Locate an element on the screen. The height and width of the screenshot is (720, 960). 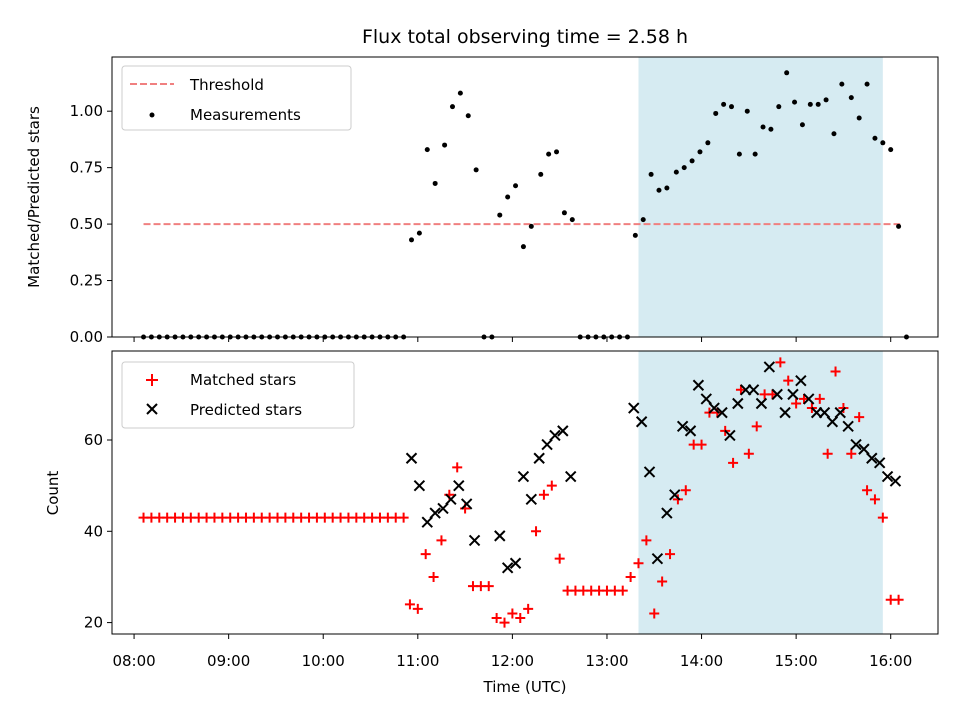
top-legend-box is located at coordinates (236, 98).